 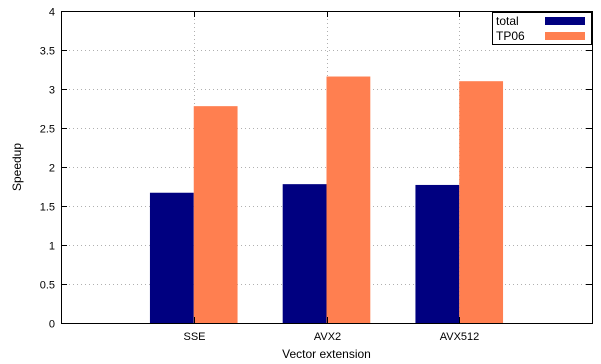 I want to click on legend-label: TP06, so click(x=510, y=36).